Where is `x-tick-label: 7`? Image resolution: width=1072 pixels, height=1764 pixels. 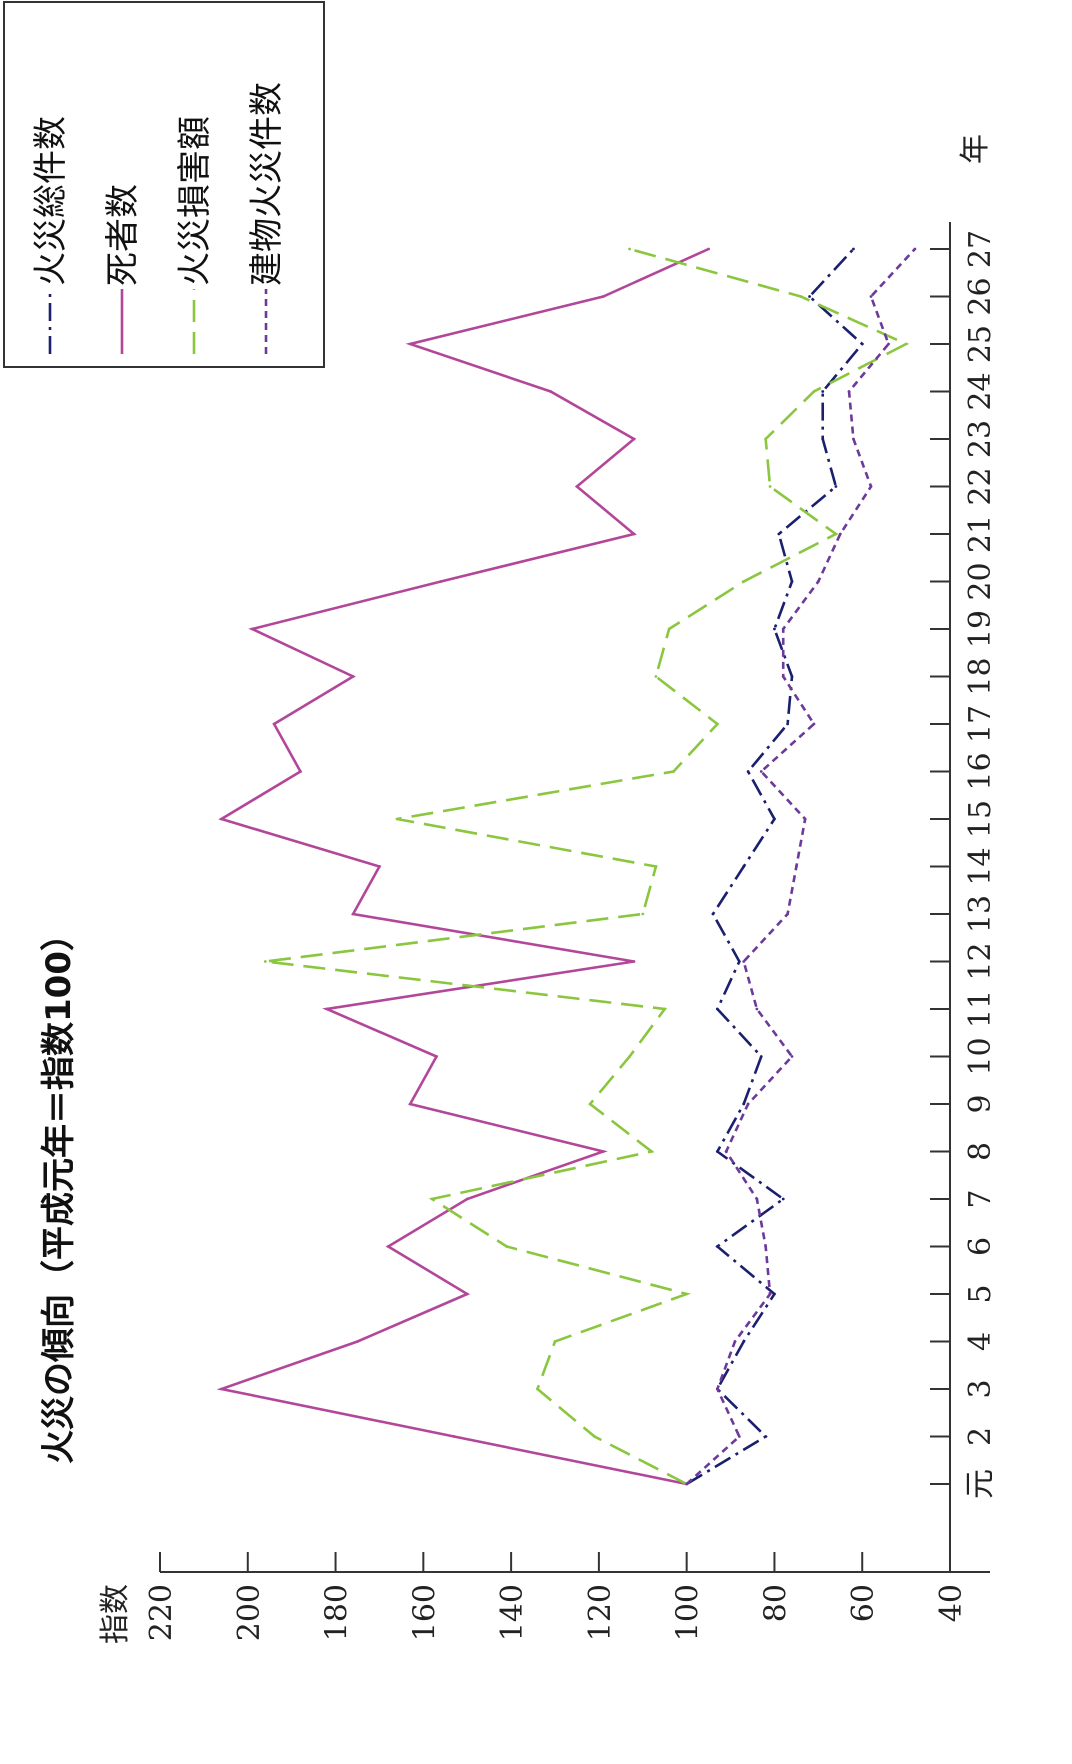
x-tick-label: 7 is located at coordinates (980, 1198).